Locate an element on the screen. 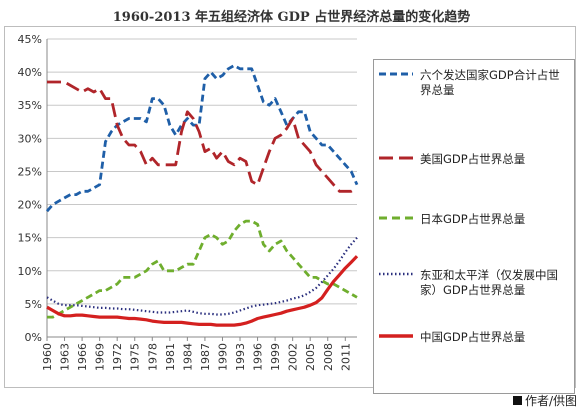 The height and width of the screenshot is (412, 583). y-tick-label: 15% is located at coordinates (30, 238).